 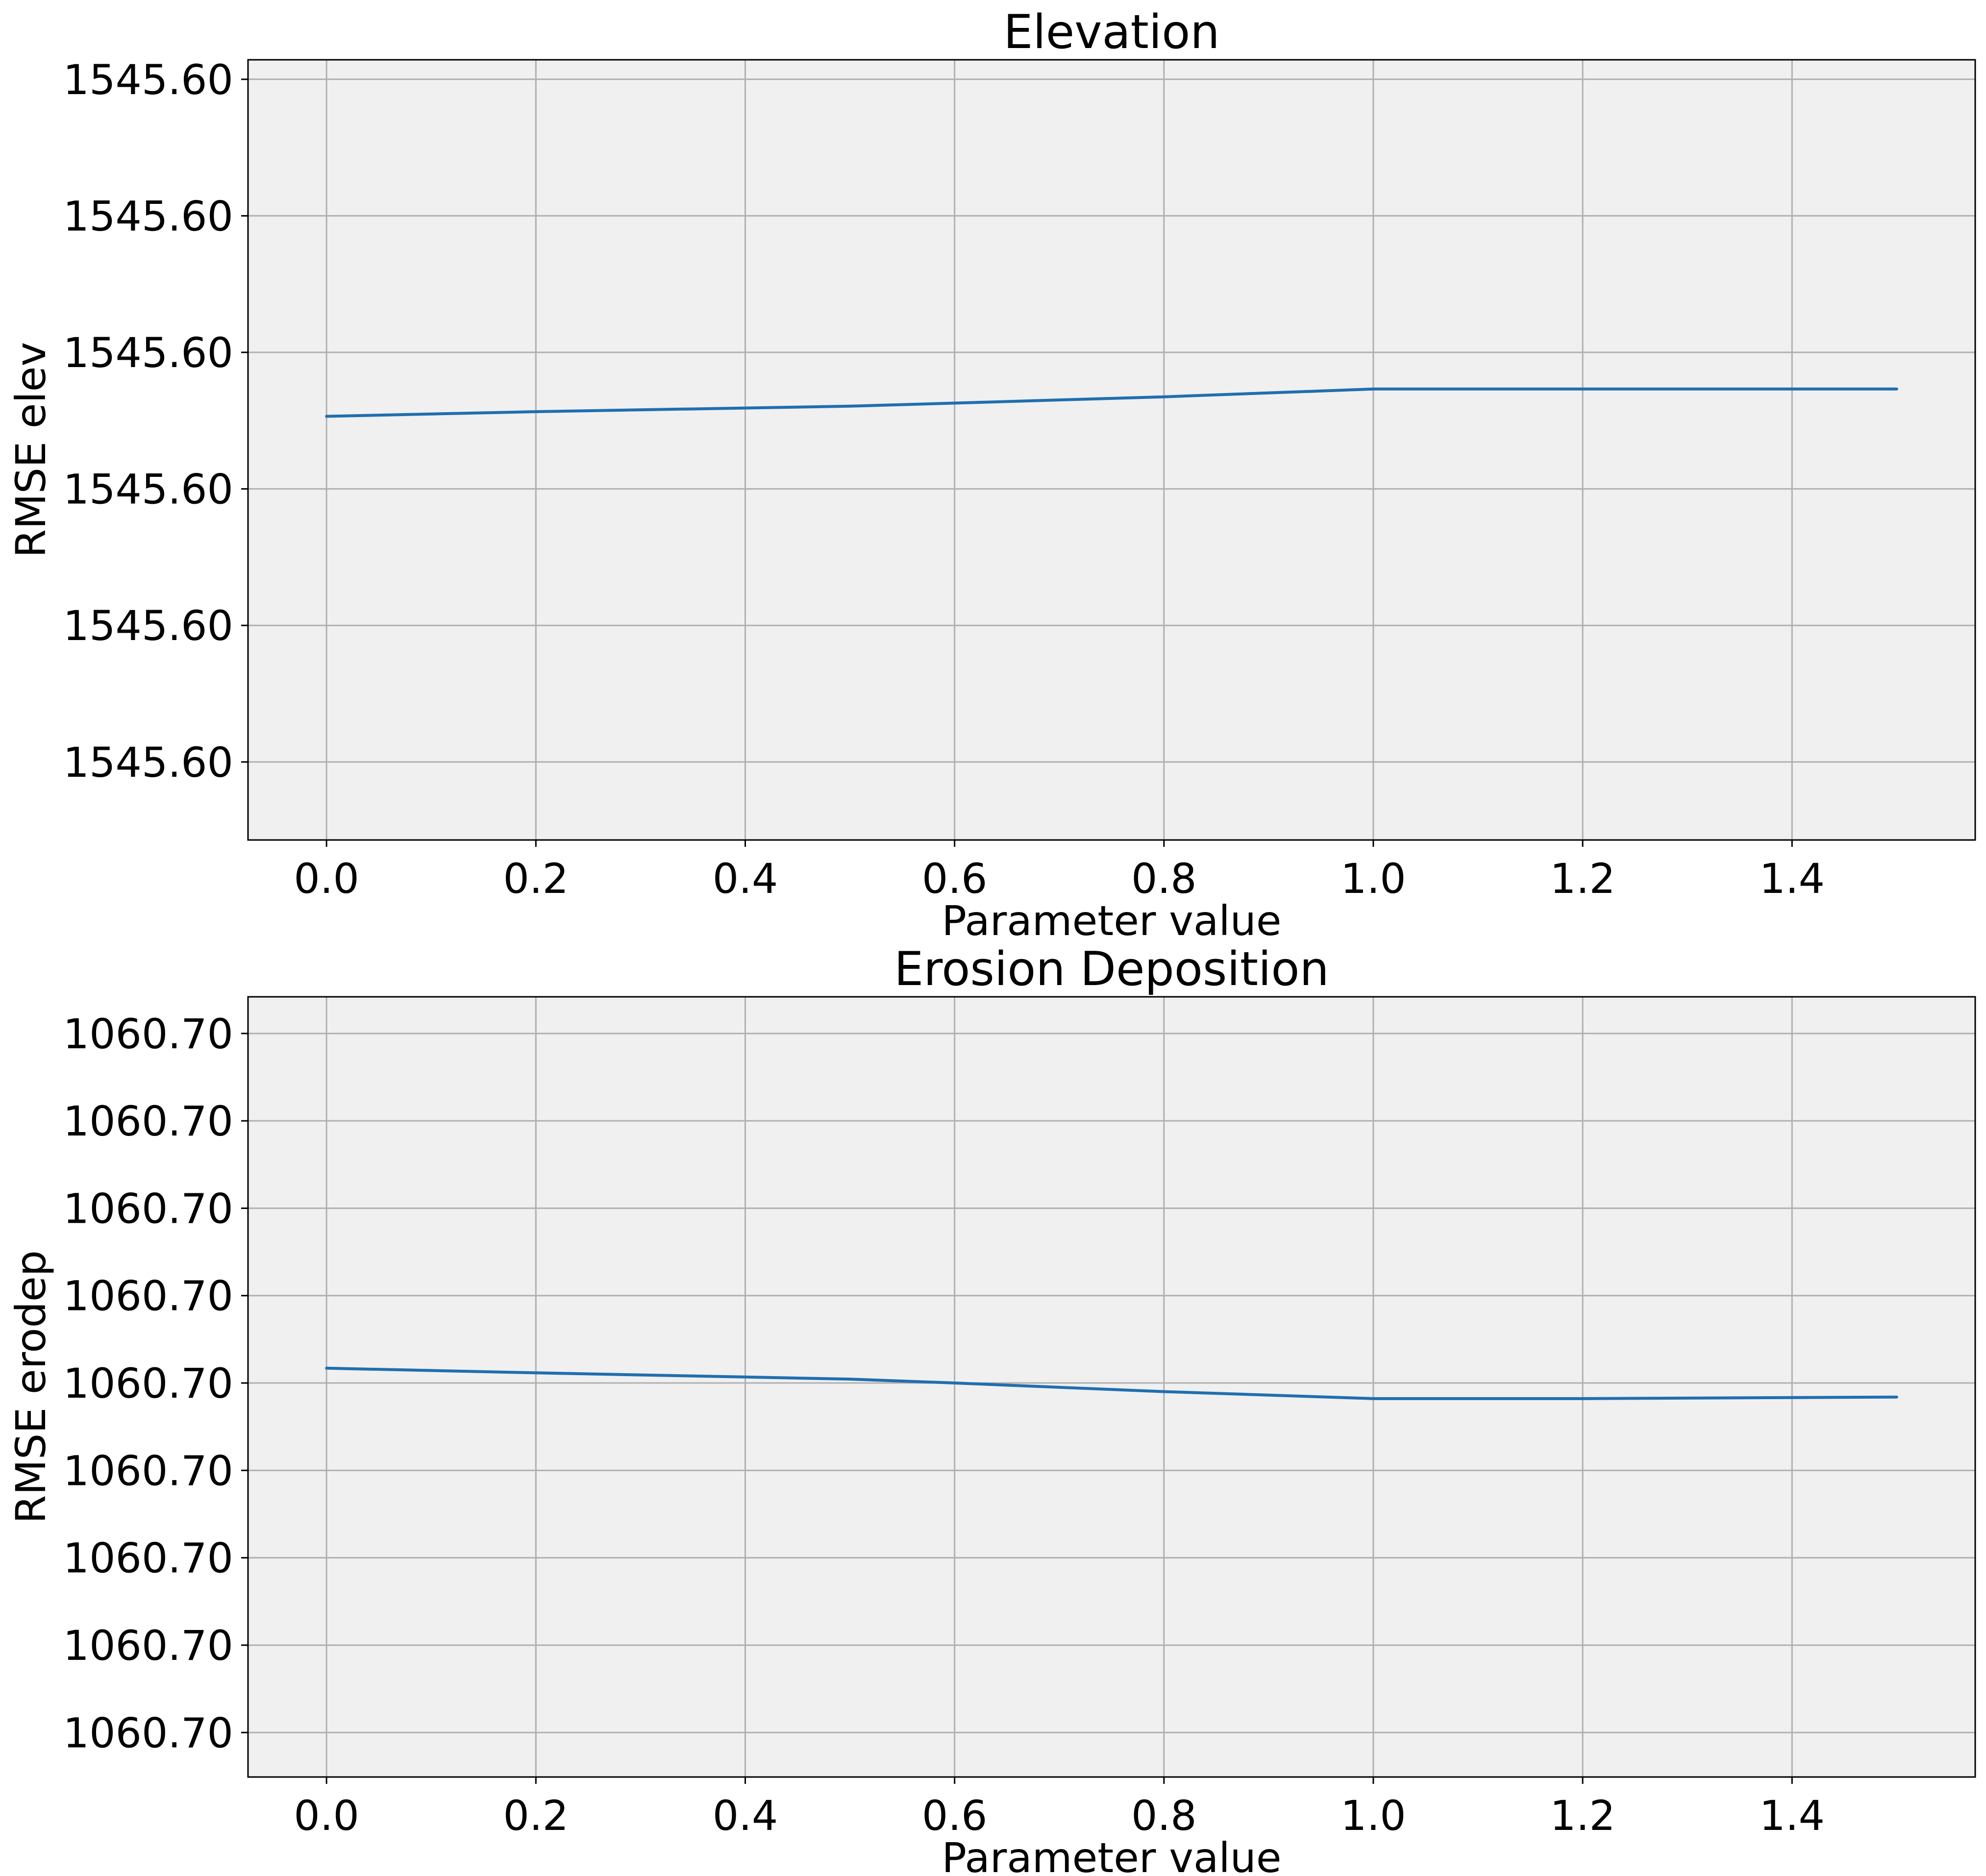 I want to click on chart-title: Elevation, so click(x=1111, y=32).